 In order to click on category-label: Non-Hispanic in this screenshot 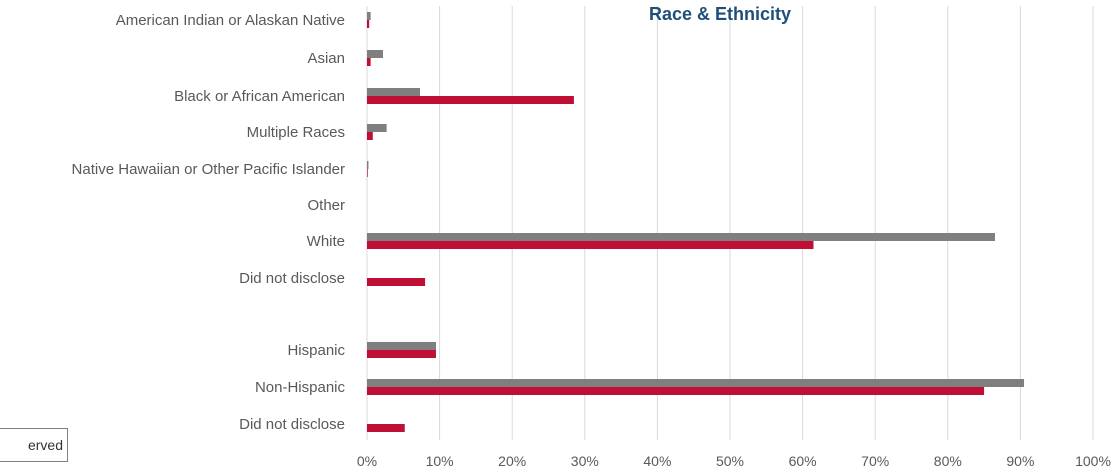, I will do `click(300, 387)`.